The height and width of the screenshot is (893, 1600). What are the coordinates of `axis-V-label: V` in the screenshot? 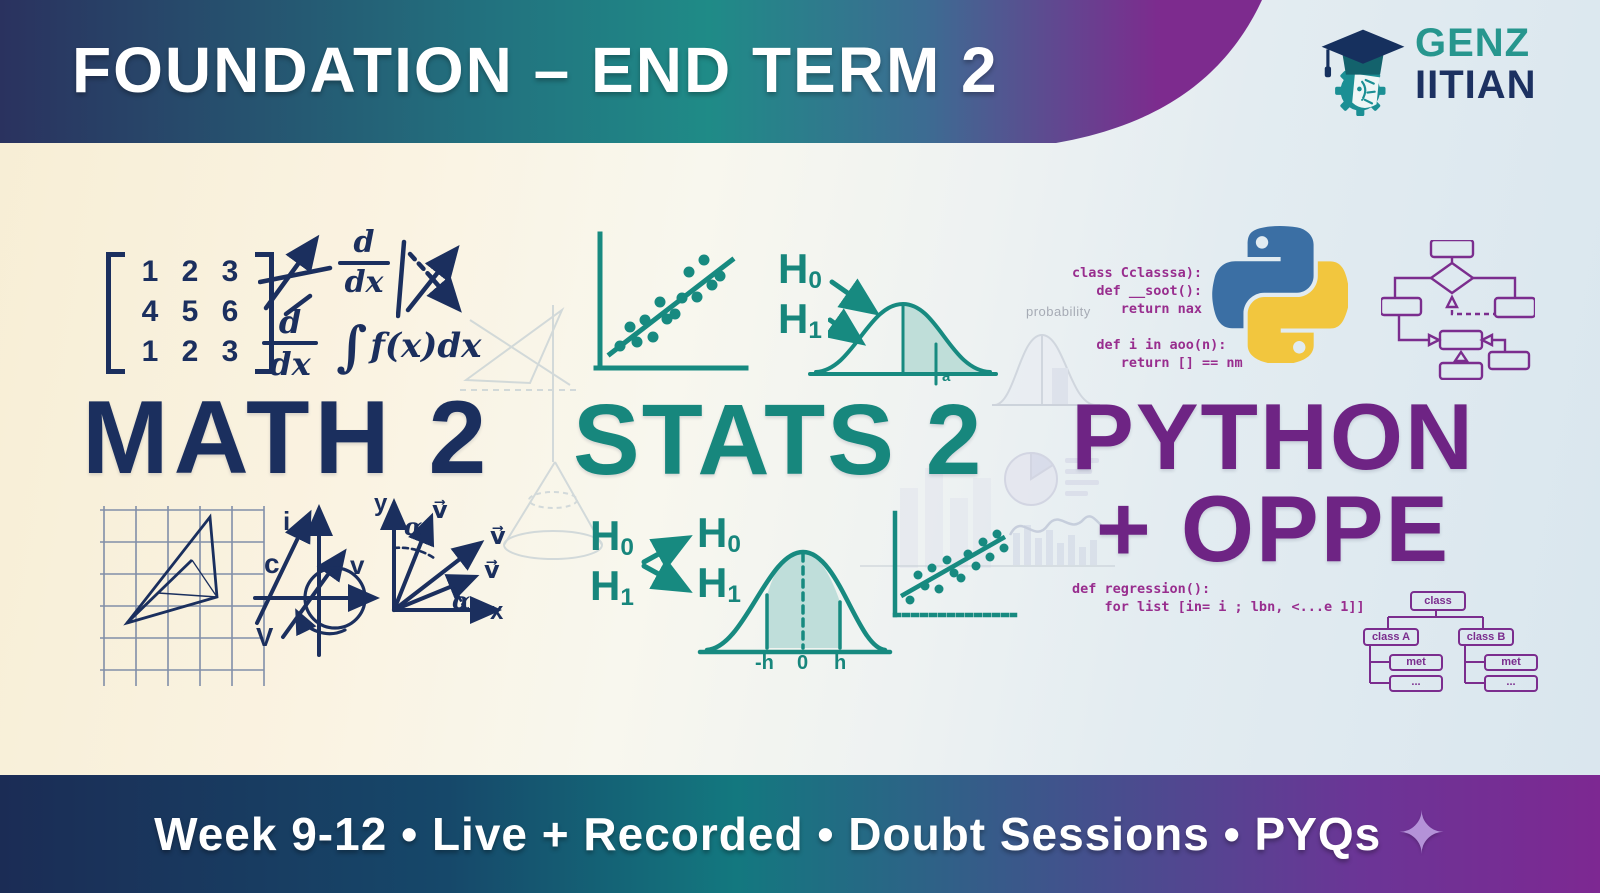 It's located at (265, 637).